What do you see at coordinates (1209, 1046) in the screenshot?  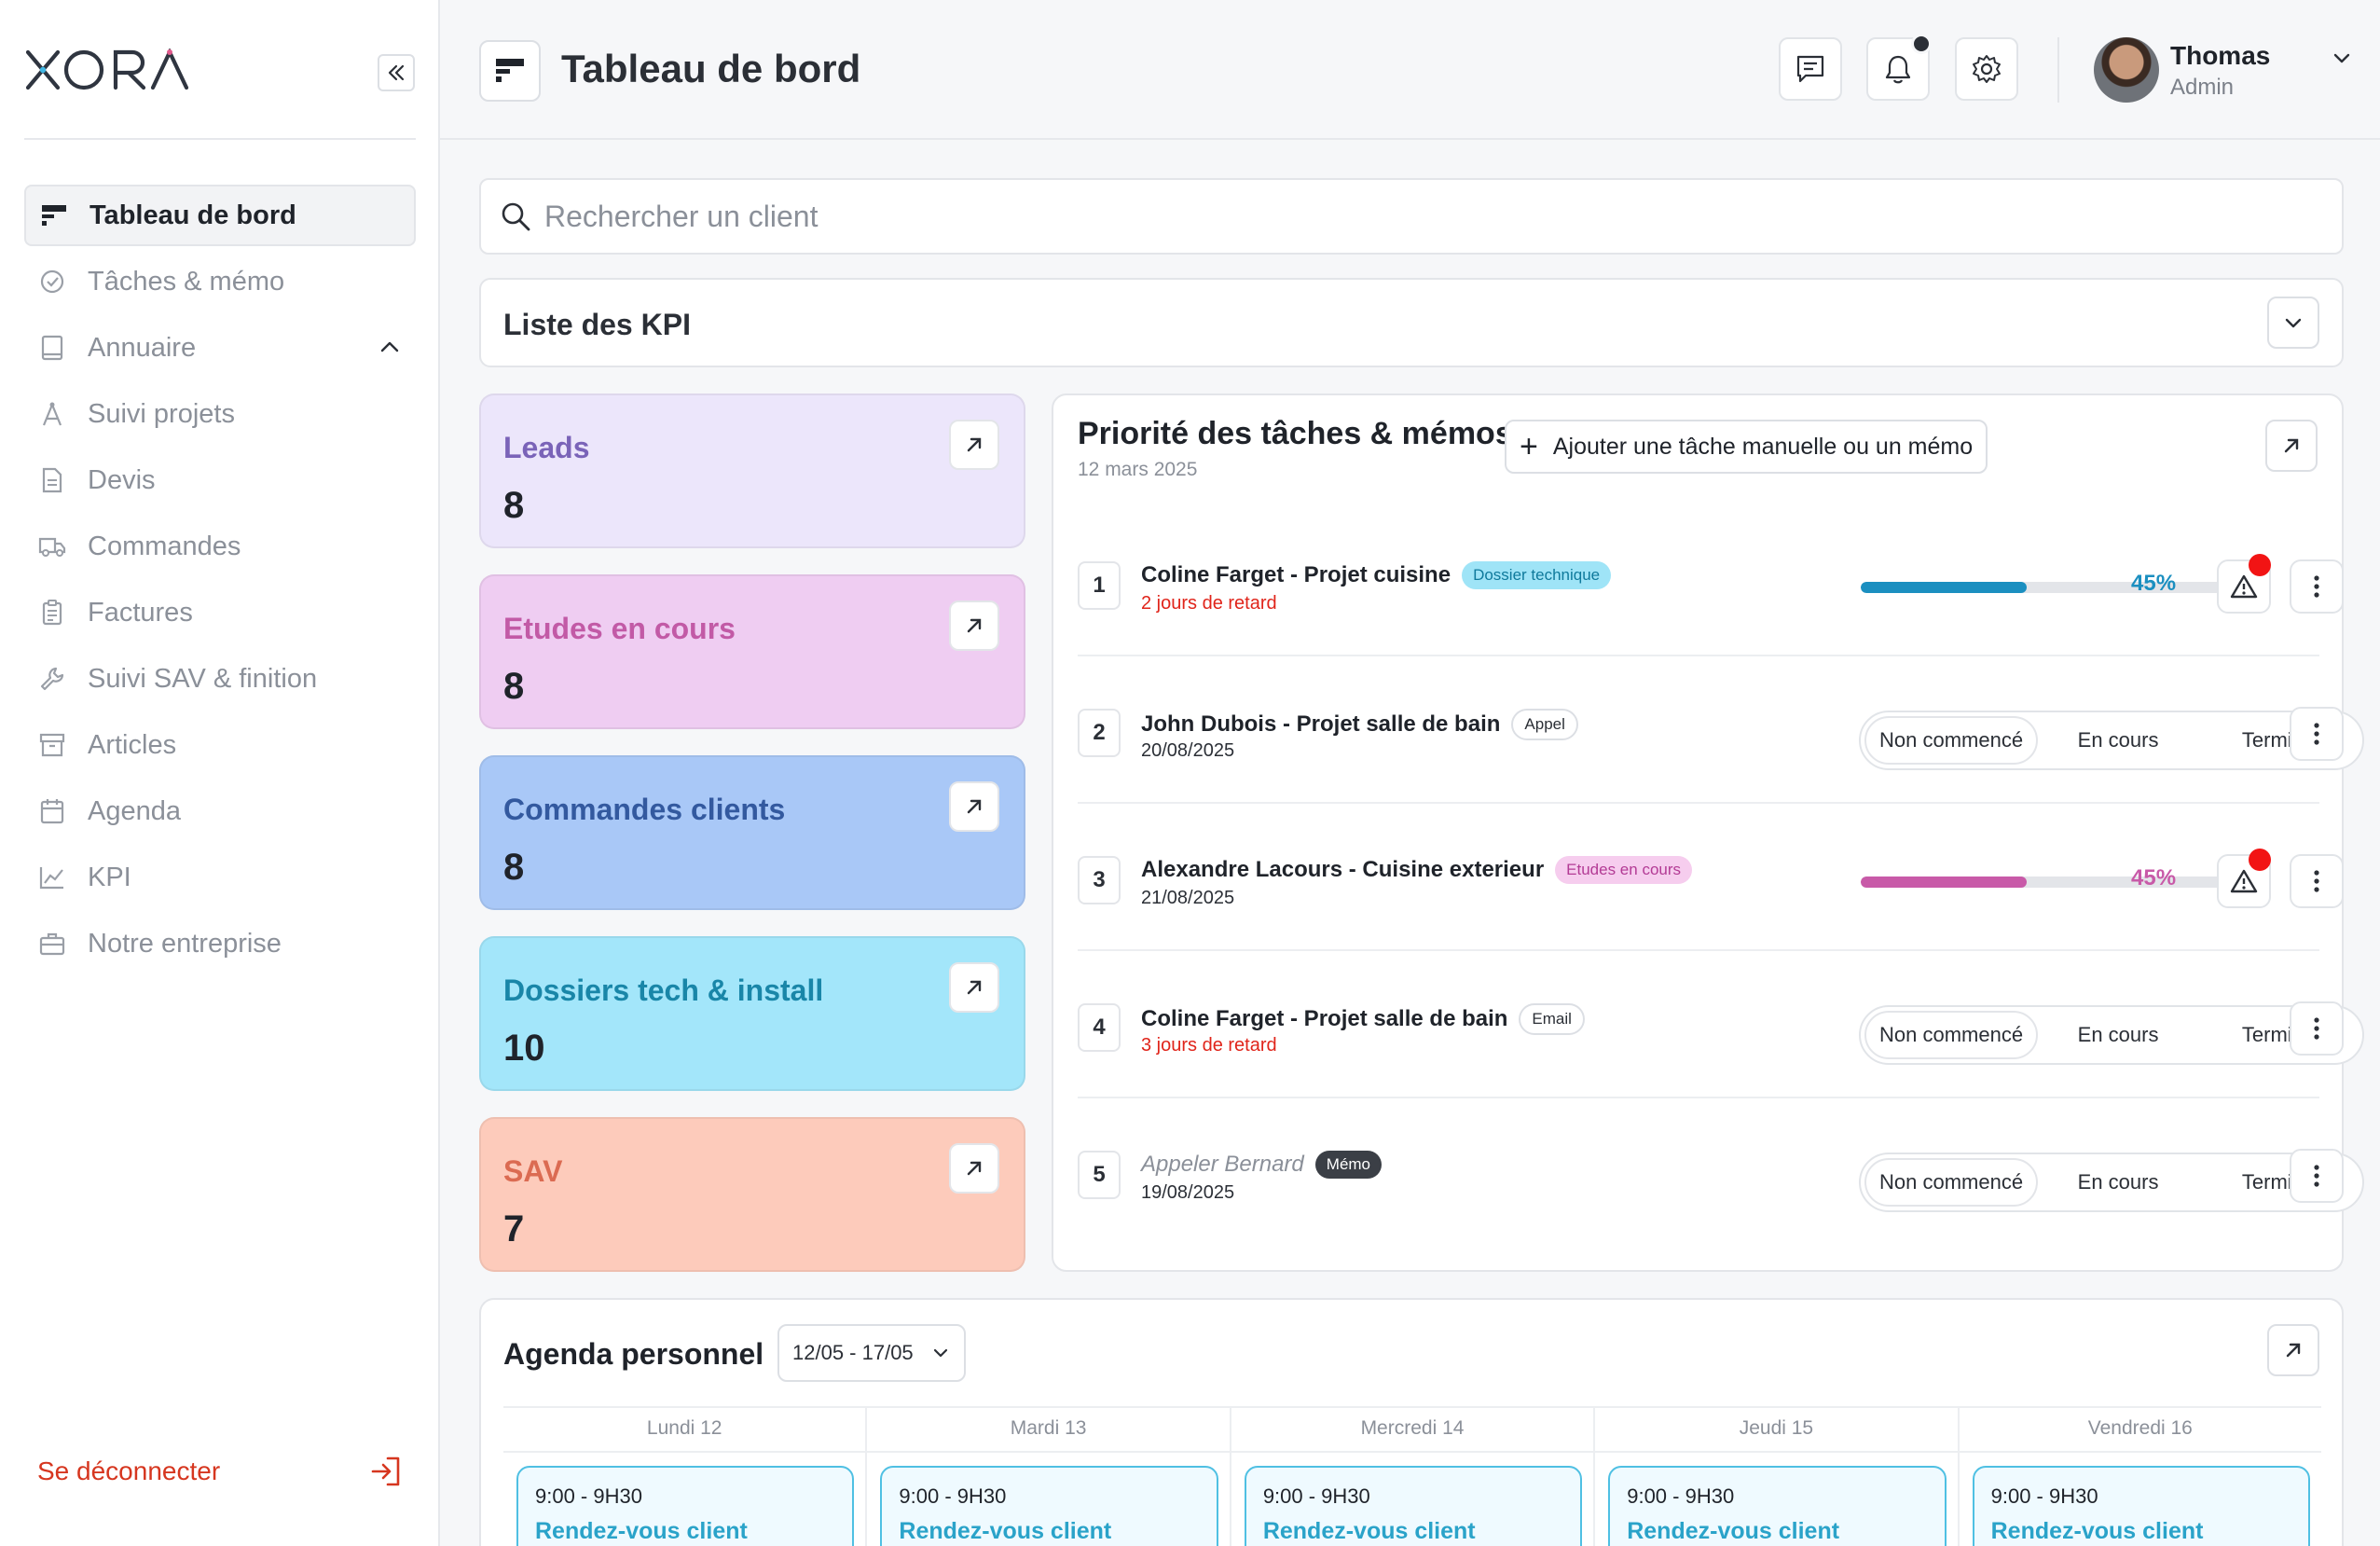 I see `task-delay: 3 jours de retard` at bounding box center [1209, 1046].